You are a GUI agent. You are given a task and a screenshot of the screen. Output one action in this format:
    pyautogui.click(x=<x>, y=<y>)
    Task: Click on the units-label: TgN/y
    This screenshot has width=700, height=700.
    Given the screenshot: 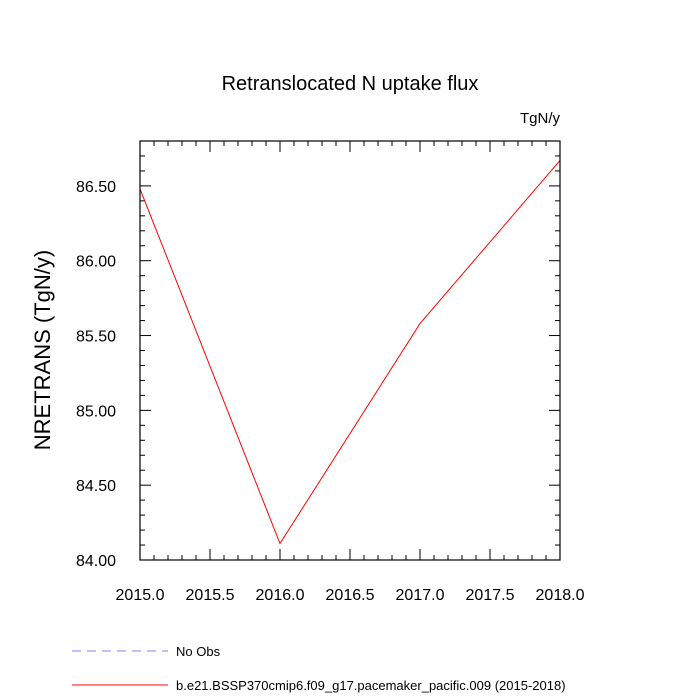 What is the action you would take?
    pyautogui.click(x=540, y=118)
    